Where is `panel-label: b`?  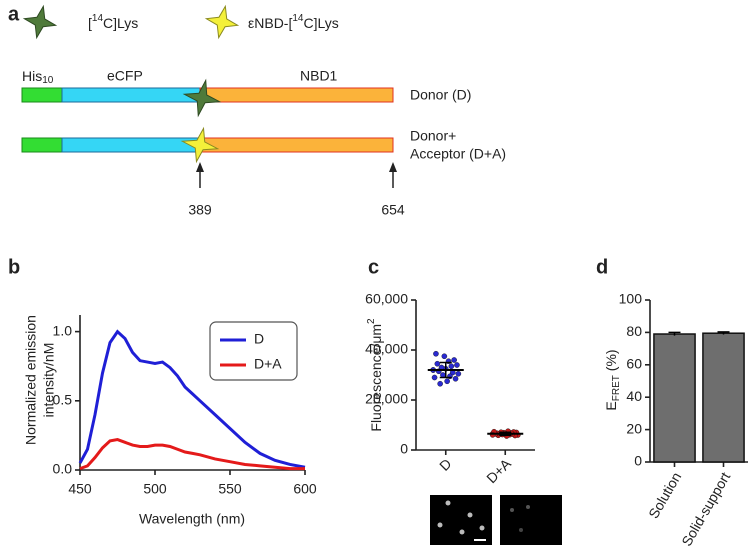
panel-label: b is located at coordinates (14, 267).